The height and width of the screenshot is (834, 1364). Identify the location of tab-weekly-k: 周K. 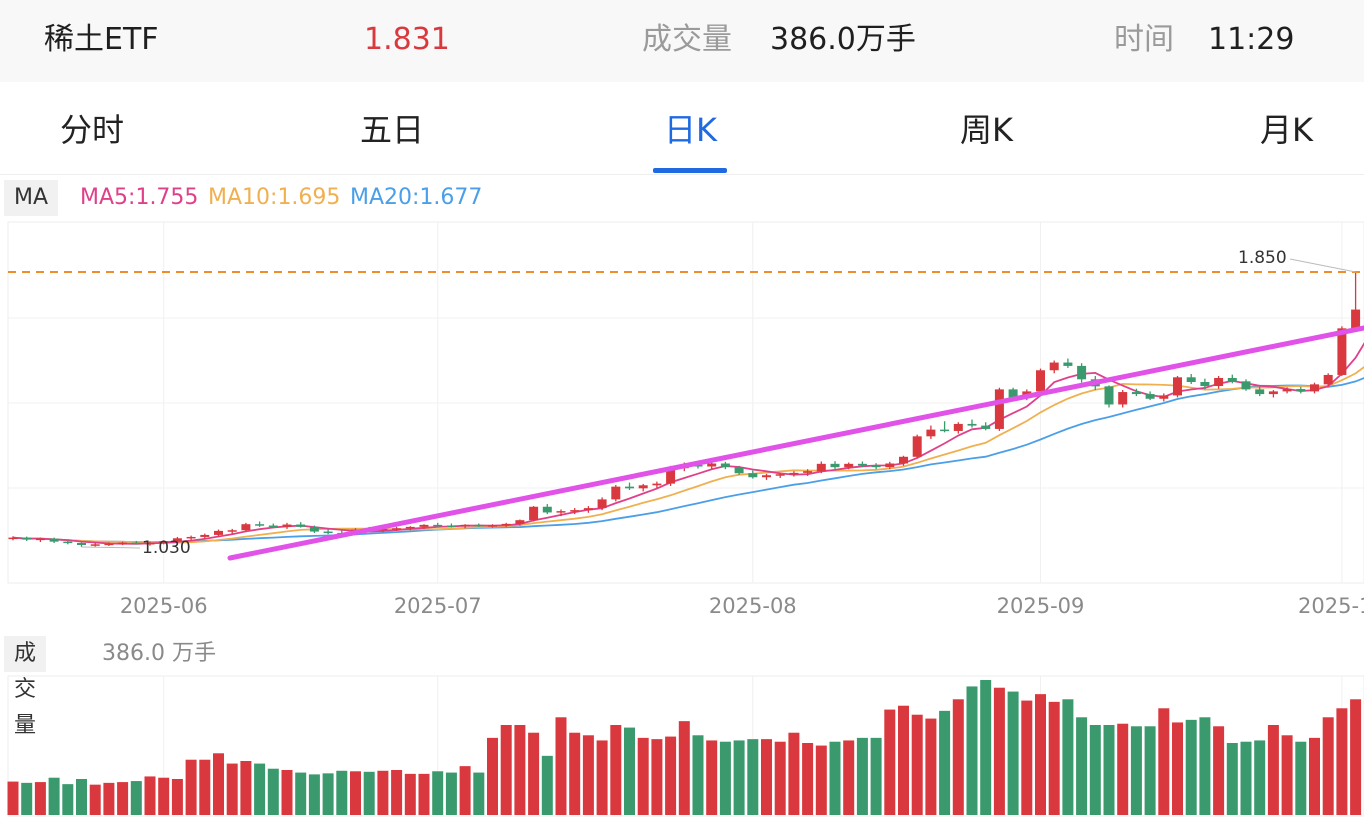
(986, 130).